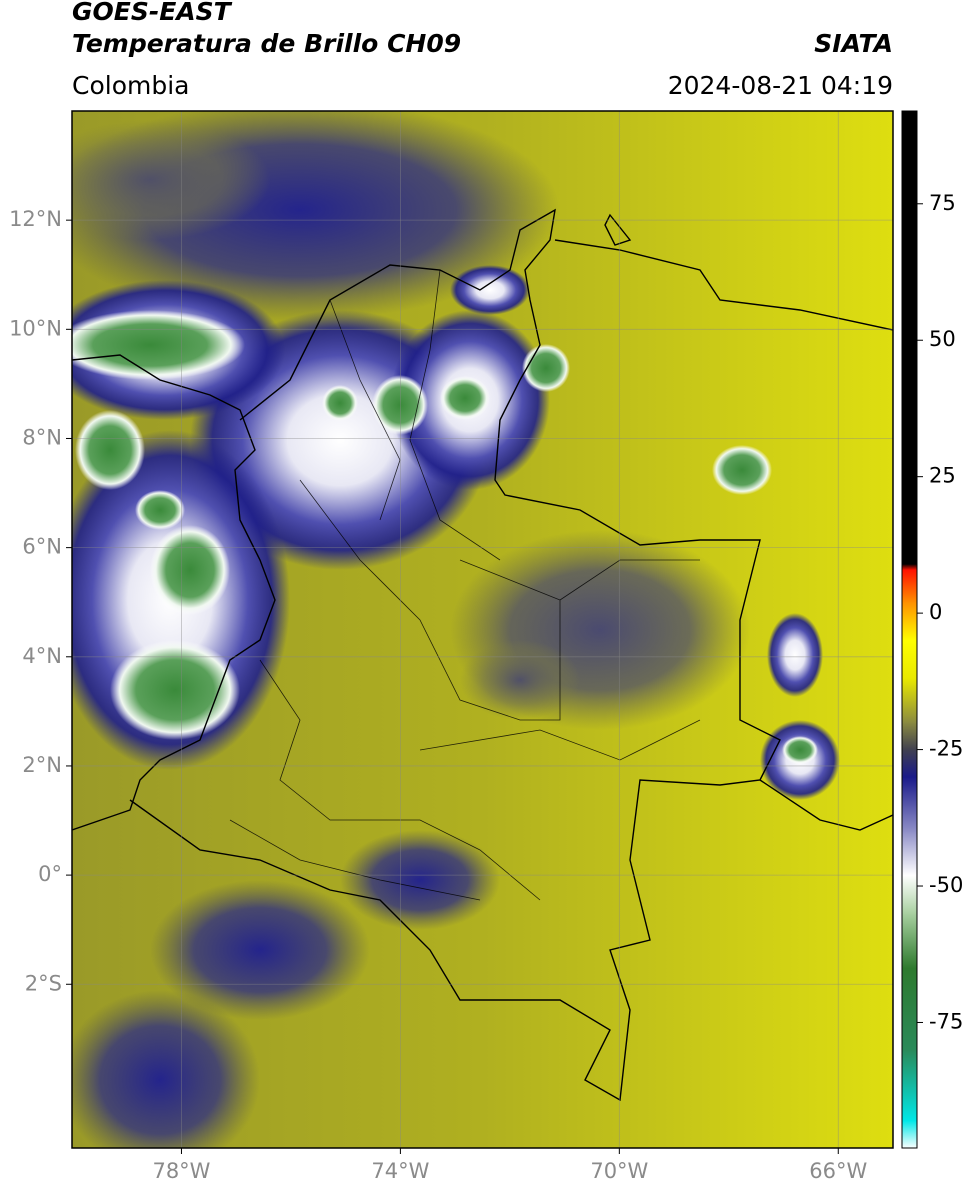 Image resolution: width=966 pixels, height=1194 pixels. I want to click on x-tick-label: 74°W, so click(400, 1171).